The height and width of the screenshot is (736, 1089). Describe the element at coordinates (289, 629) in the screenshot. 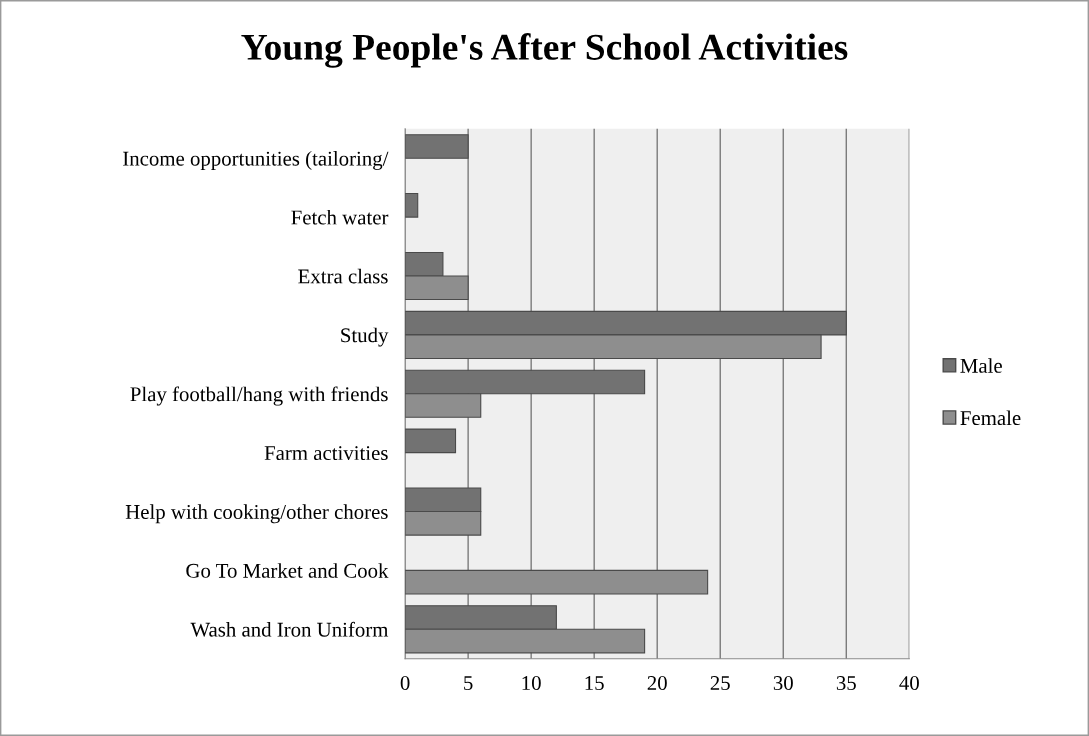

I see `y-tick-label: Wash and Iron Uniform` at that location.